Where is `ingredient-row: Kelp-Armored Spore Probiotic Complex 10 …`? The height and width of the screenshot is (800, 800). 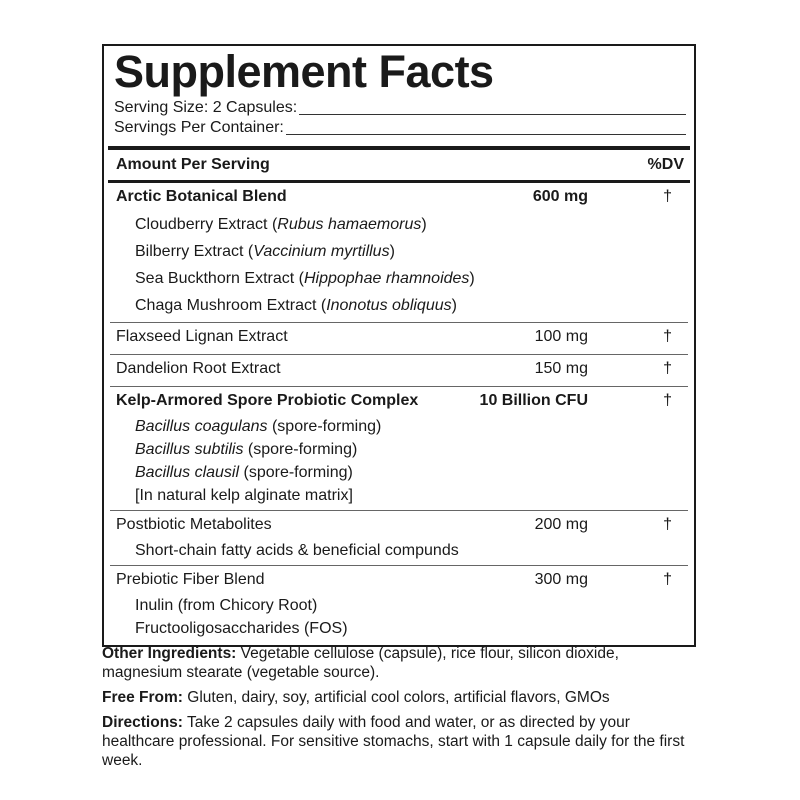
ingredient-row: Kelp-Armored Spore Probiotic Complex 10 … is located at coordinates (399, 449).